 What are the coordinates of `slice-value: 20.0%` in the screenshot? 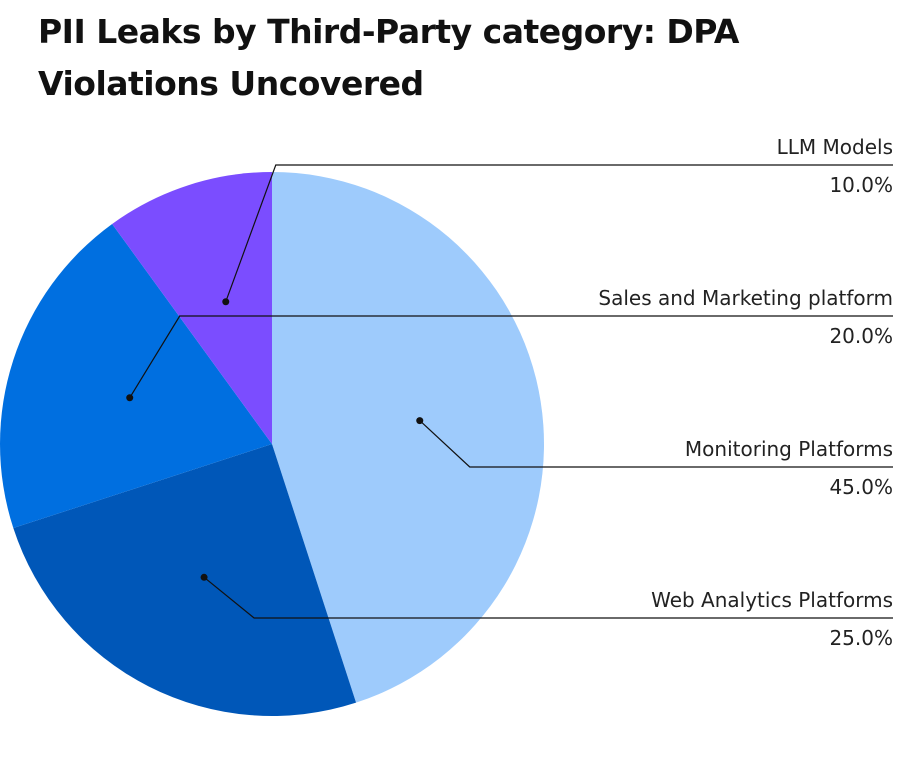 It's located at (861, 336).